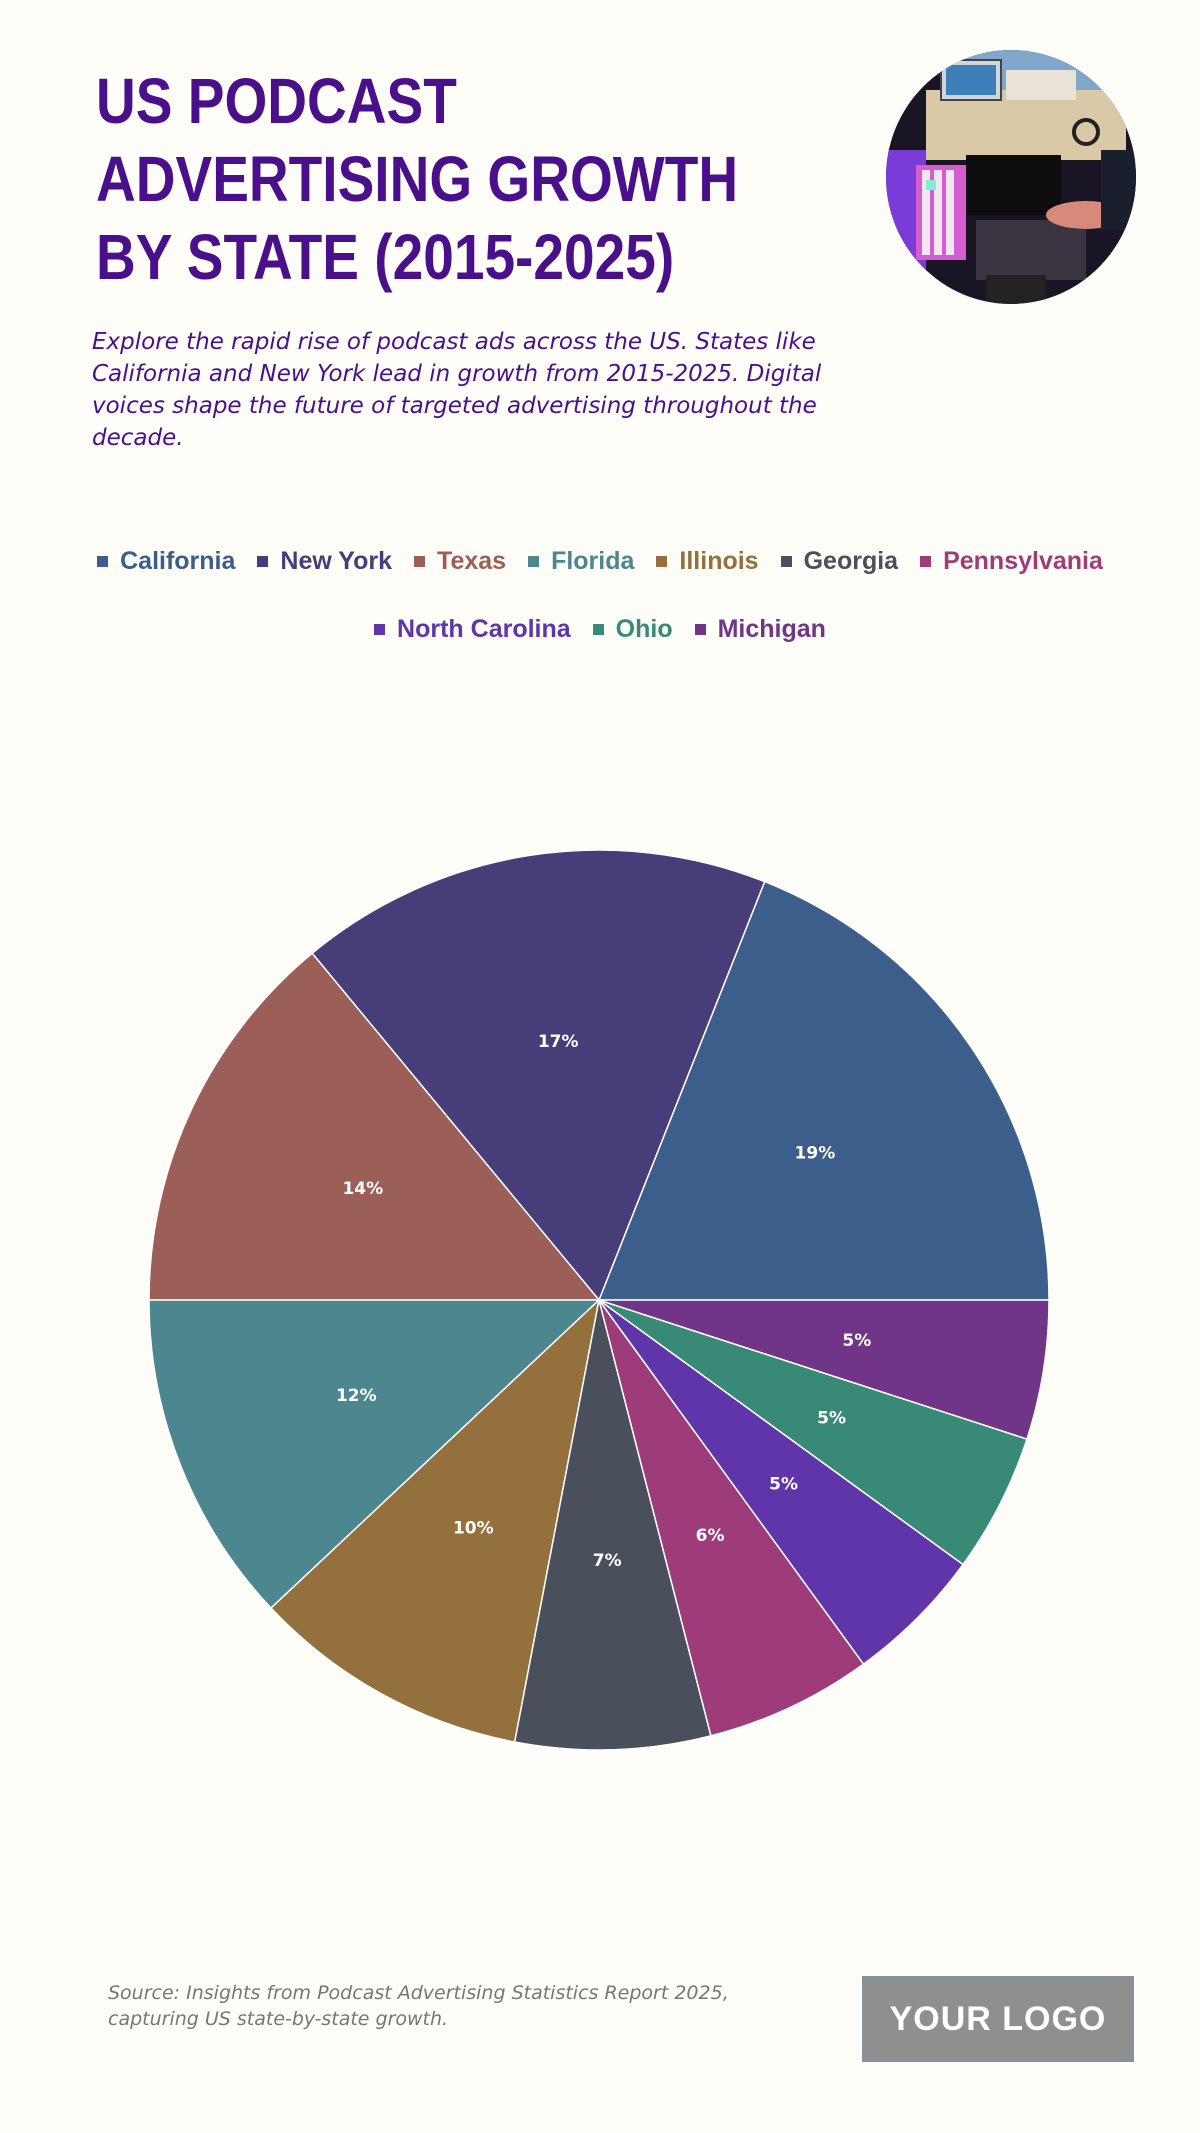 The width and height of the screenshot is (1200, 2133). I want to click on pie-slice-new-york, so click(538, 1075).